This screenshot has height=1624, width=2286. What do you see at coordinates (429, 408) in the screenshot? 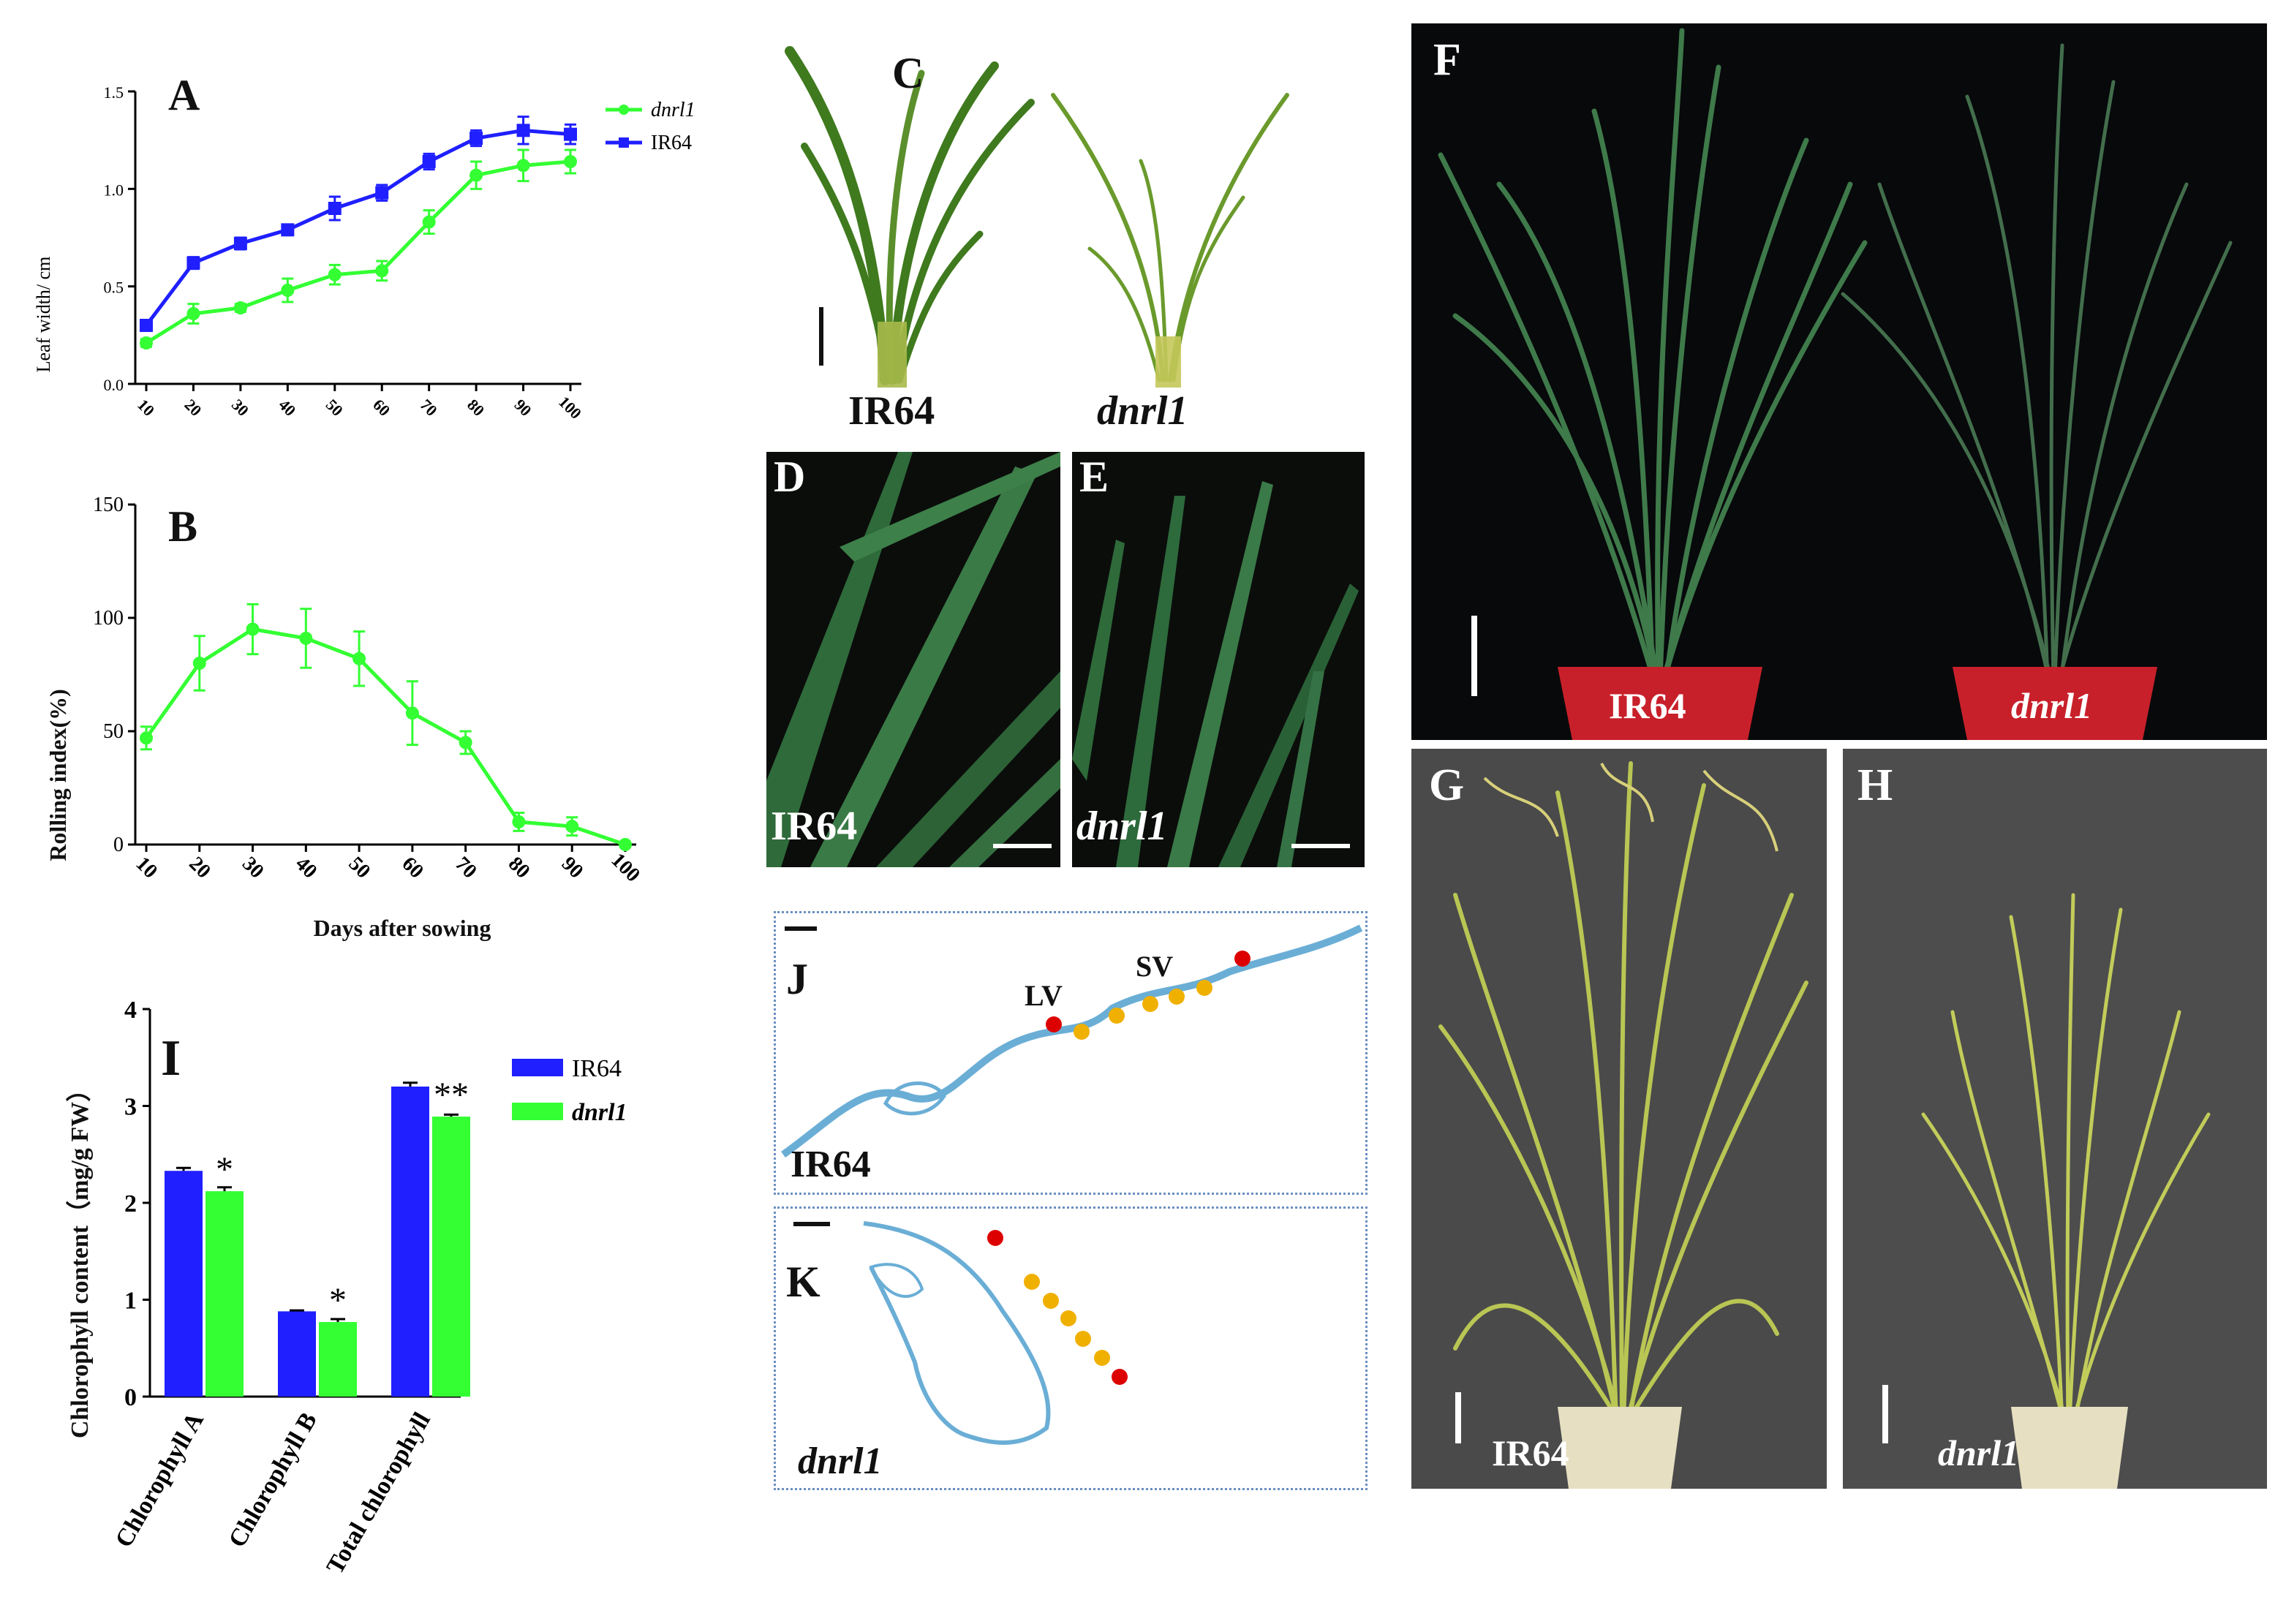
I see `x-tick-label: 70` at bounding box center [429, 408].